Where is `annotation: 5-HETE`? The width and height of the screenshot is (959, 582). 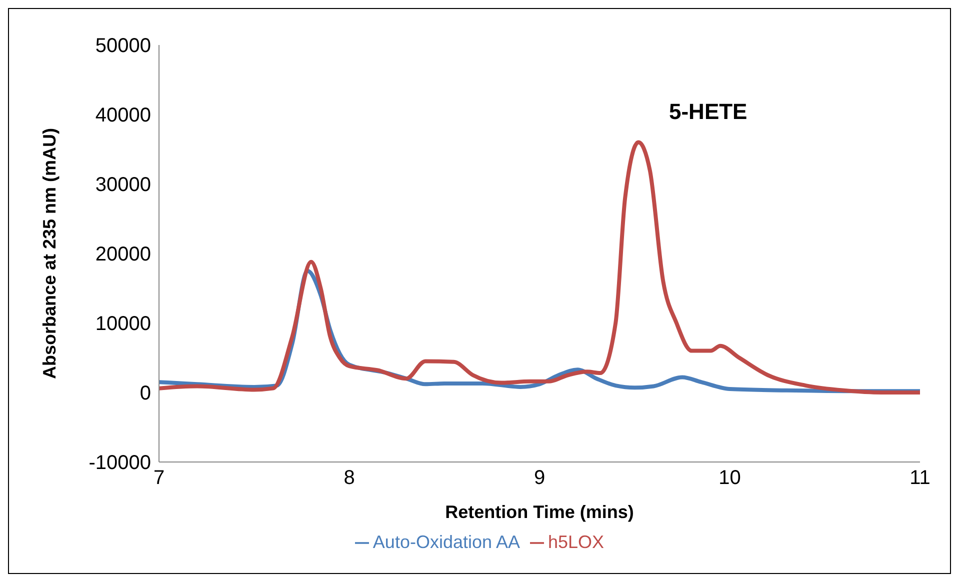
annotation: 5-HETE is located at coordinates (708, 112).